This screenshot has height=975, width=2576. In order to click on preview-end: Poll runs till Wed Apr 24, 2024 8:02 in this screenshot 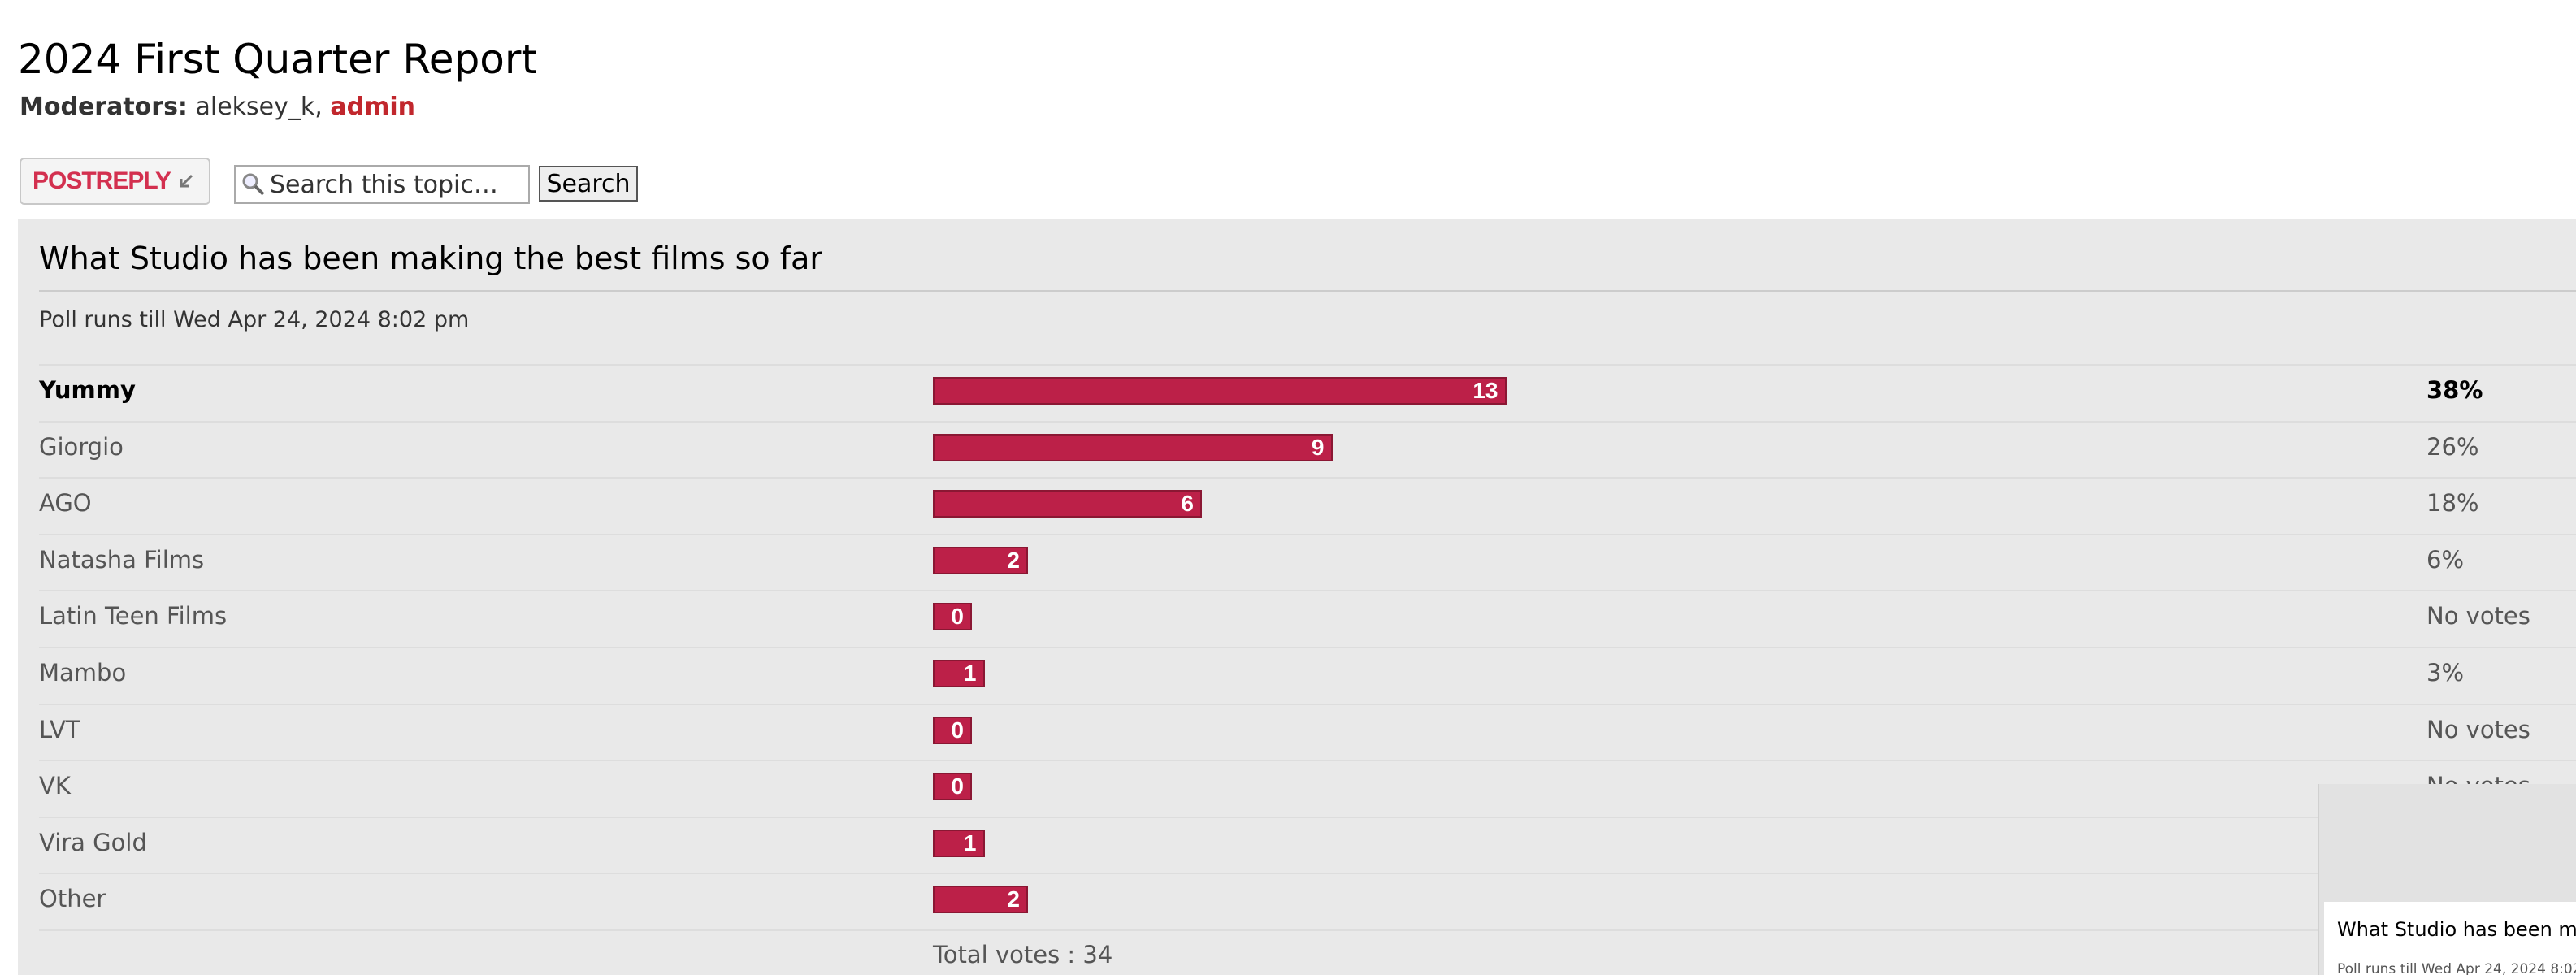, I will do `click(2456, 968)`.